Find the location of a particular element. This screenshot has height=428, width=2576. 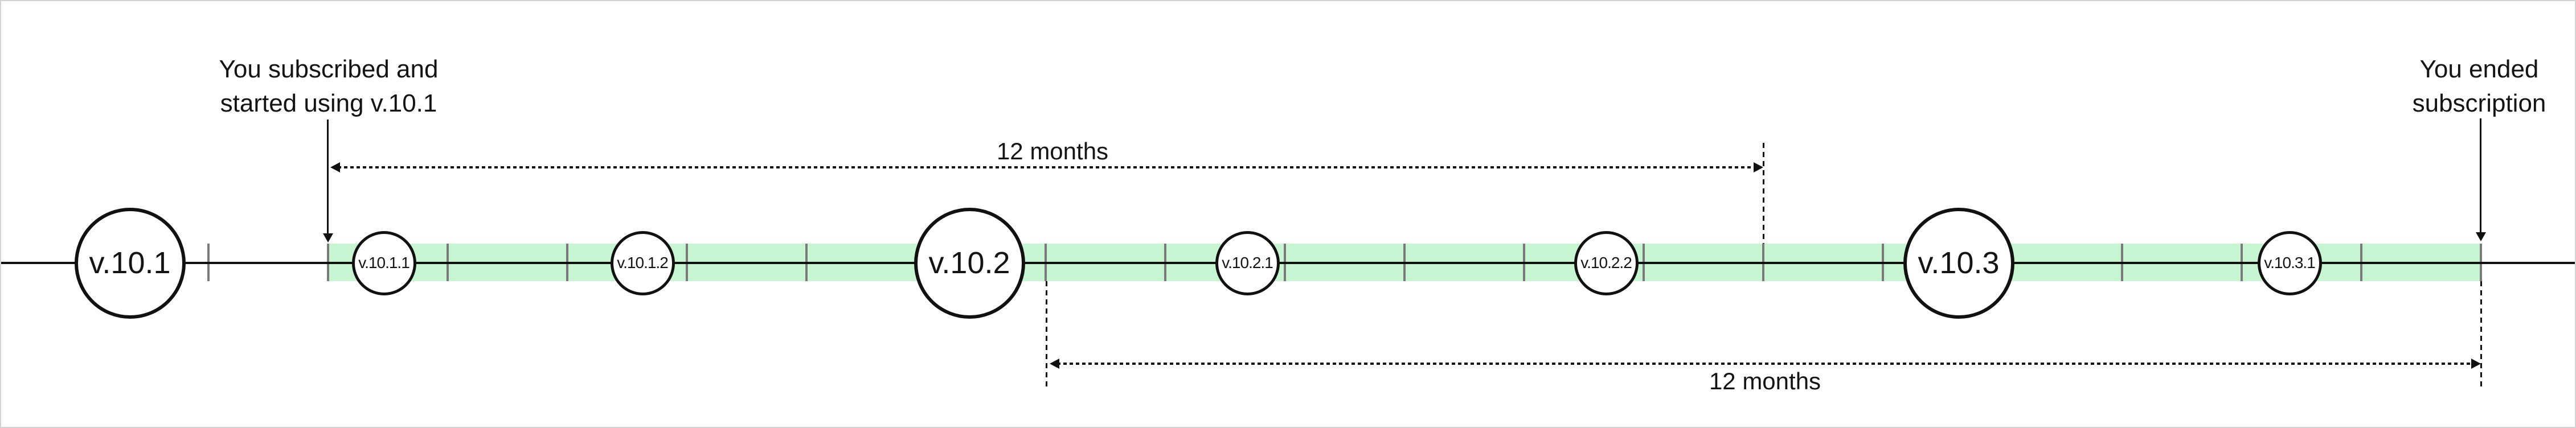

twelve-month-mark-line is located at coordinates (1763, 193).